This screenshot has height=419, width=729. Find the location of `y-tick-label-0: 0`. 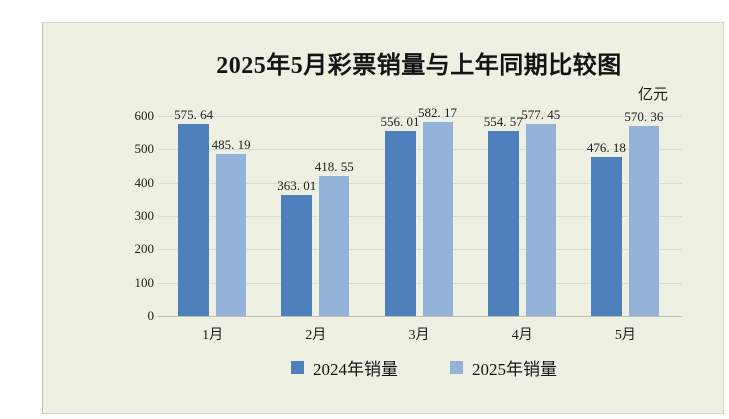

y-tick-label-0: 0 is located at coordinates (151, 315).